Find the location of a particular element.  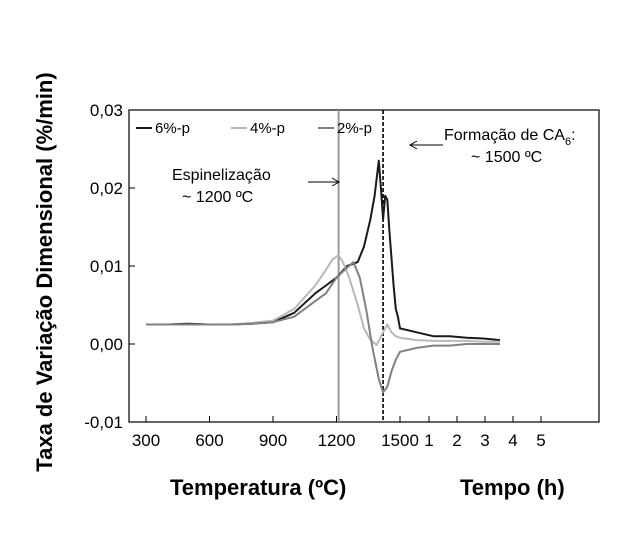

annotation-spinel-arrowhead is located at coordinates (336, 182).